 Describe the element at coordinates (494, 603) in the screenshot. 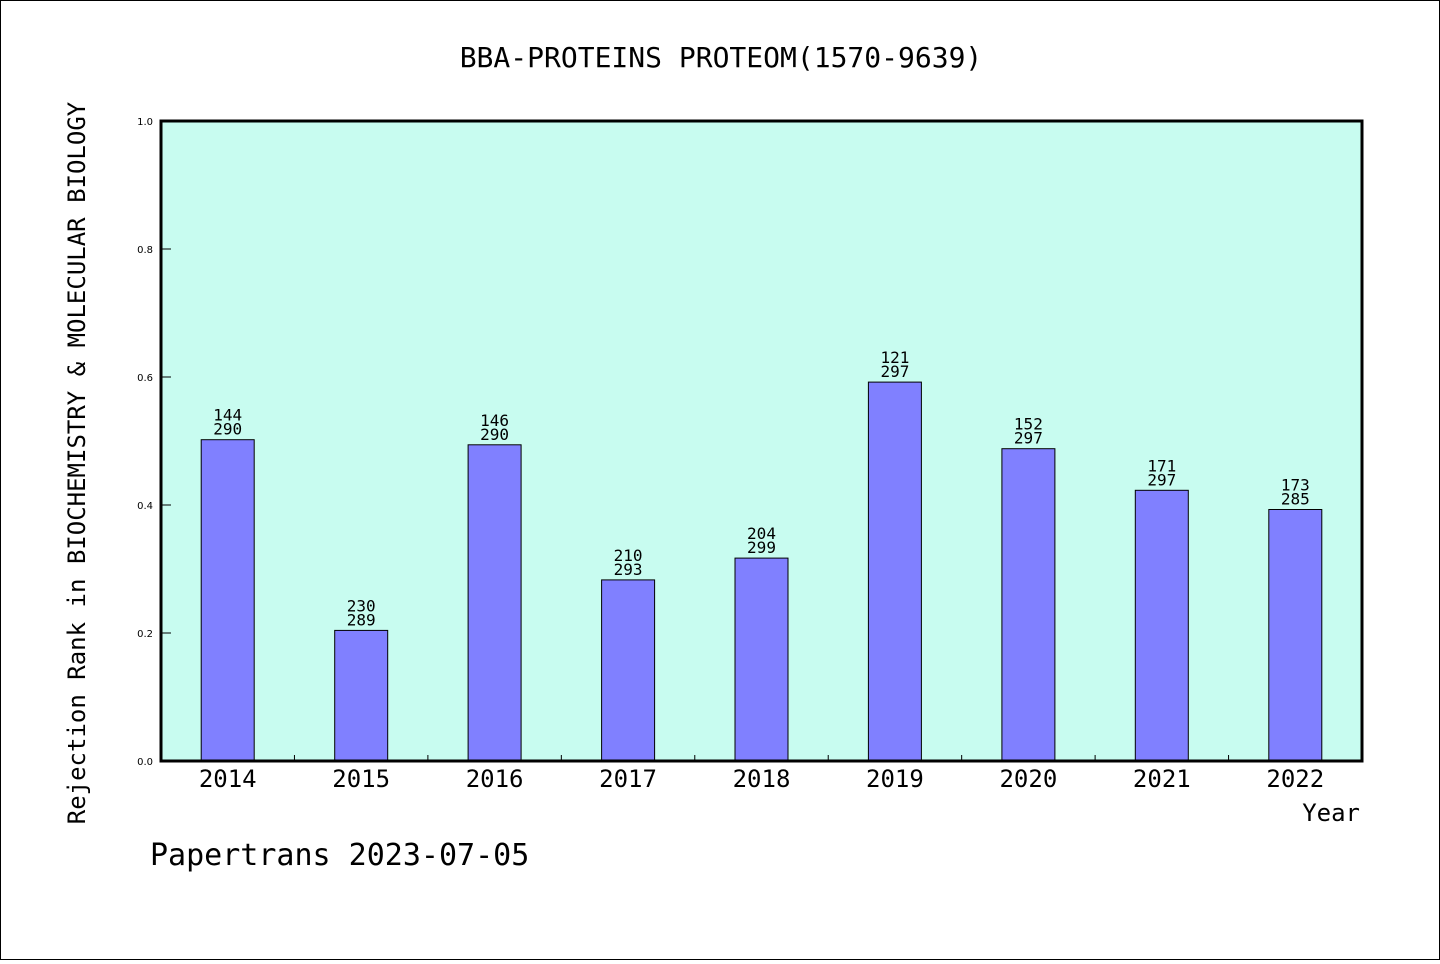

I see `bar-2016` at that location.